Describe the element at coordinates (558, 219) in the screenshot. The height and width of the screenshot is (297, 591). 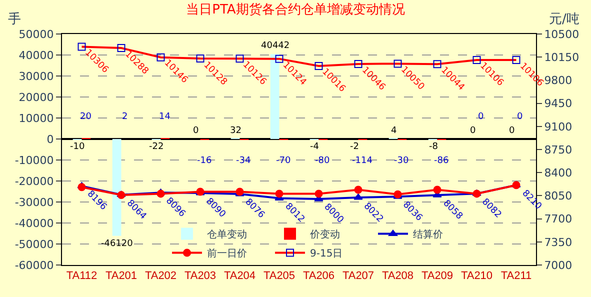
I see `y2-tick-label: 7700` at that location.